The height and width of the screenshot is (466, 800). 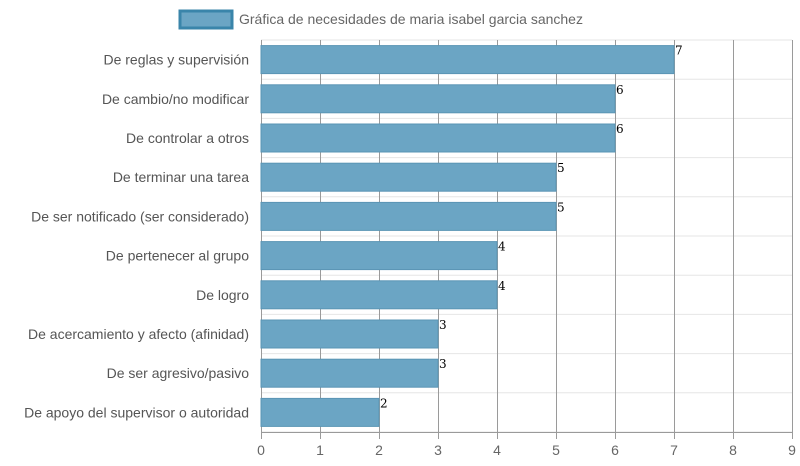 What do you see at coordinates (187, 138) in the screenshot?
I see `category-label: De controlar a otros` at bounding box center [187, 138].